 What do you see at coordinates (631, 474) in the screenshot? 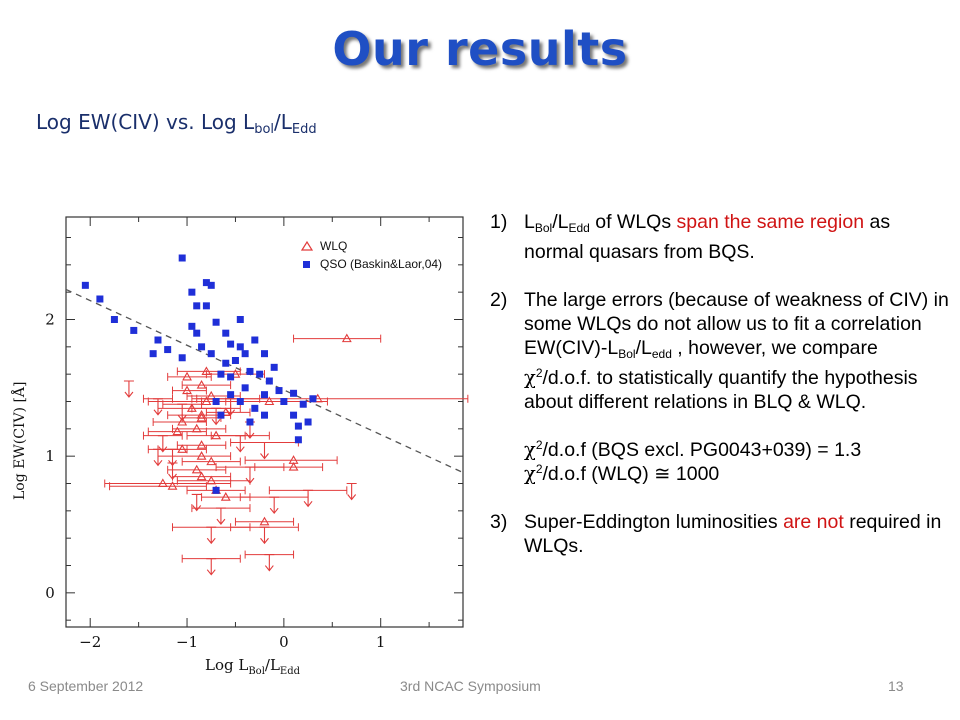
I see `chi-wlq-text: /d.o.f (WLQ) ≅ 1000` at bounding box center [631, 474].